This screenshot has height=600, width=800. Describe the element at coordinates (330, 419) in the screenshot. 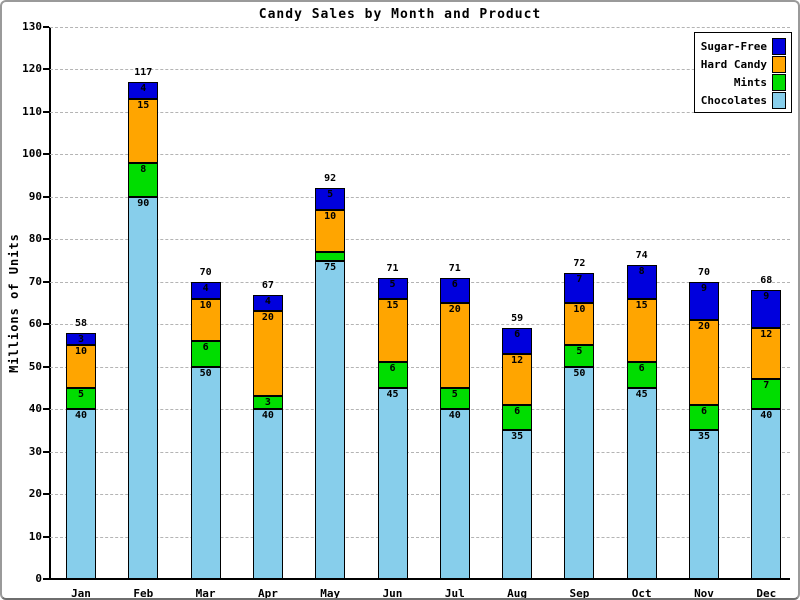

I see `bar-segment-chocolates-may: 75` at that location.